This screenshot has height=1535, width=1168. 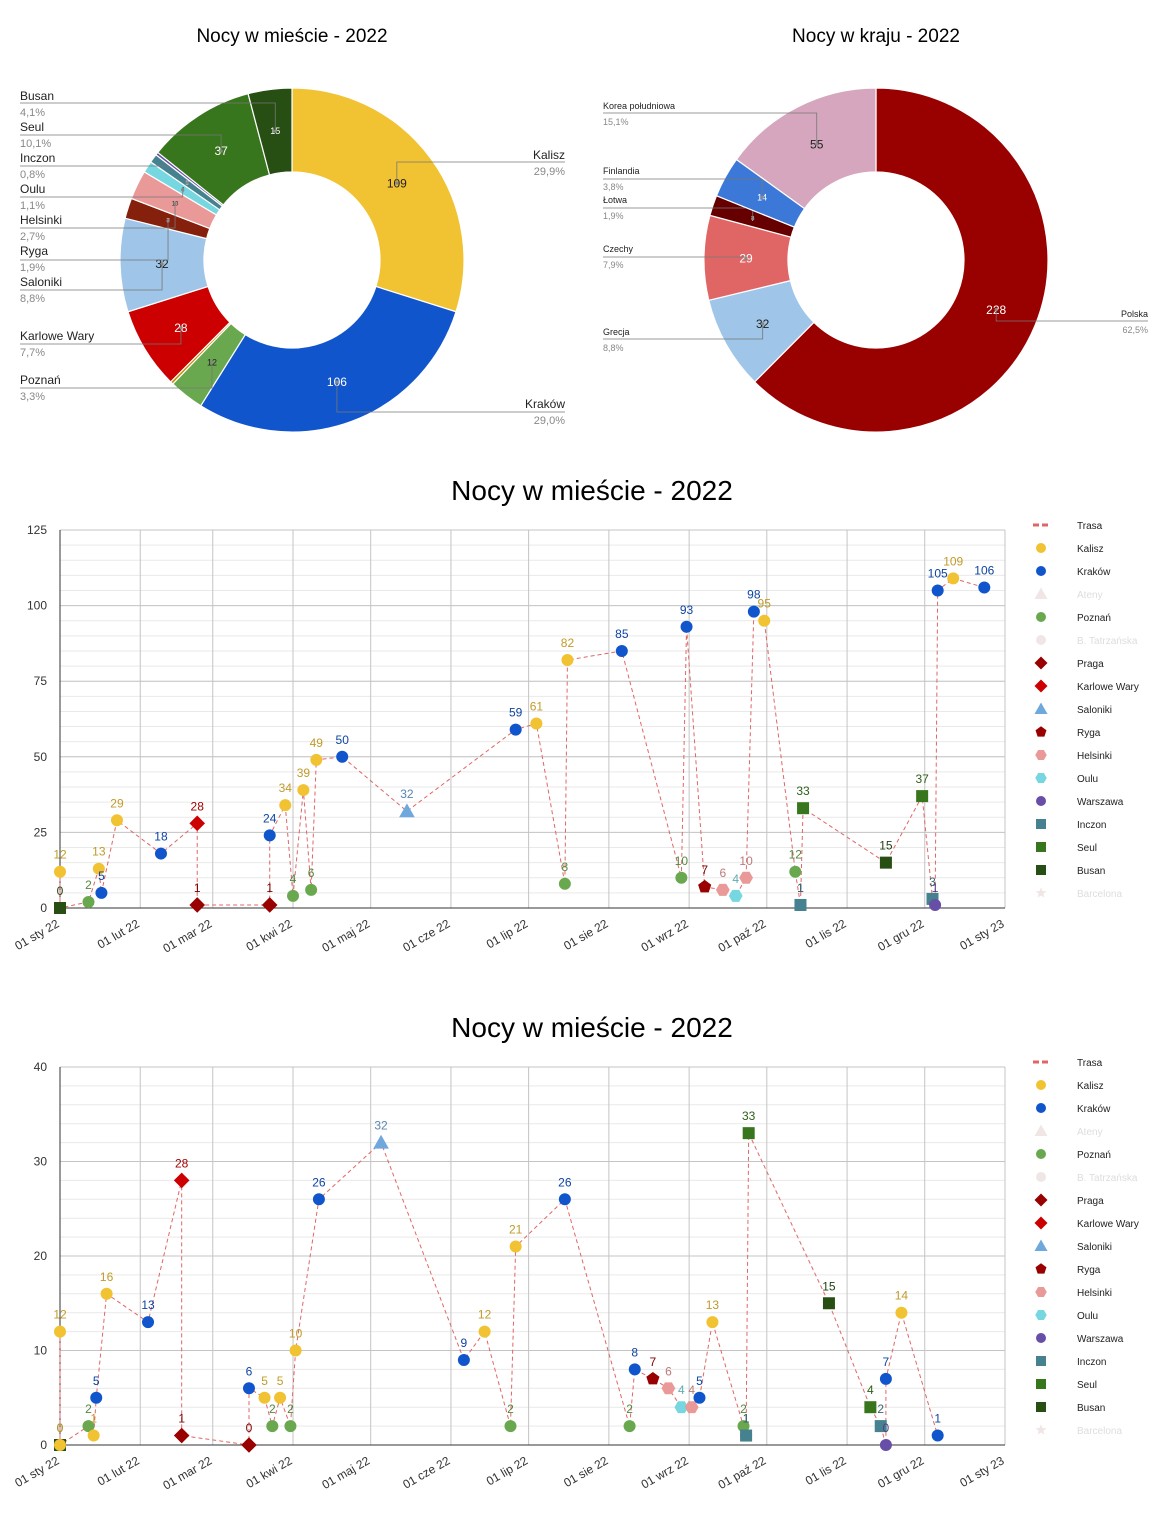 What do you see at coordinates (34, 251) in the screenshot?
I see `slice-label: Ryga` at bounding box center [34, 251].